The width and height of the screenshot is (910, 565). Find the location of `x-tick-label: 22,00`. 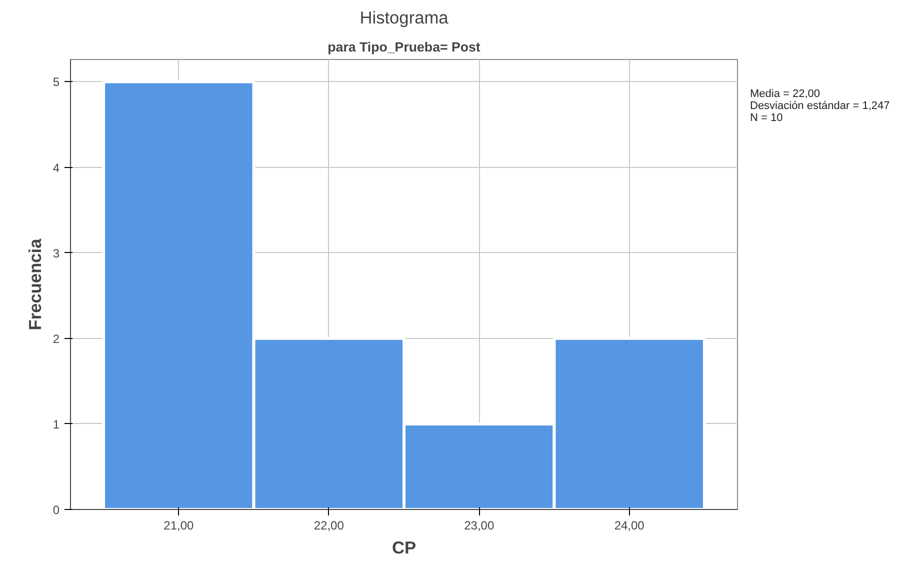

x-tick-label: 22,00 is located at coordinates (329, 525).